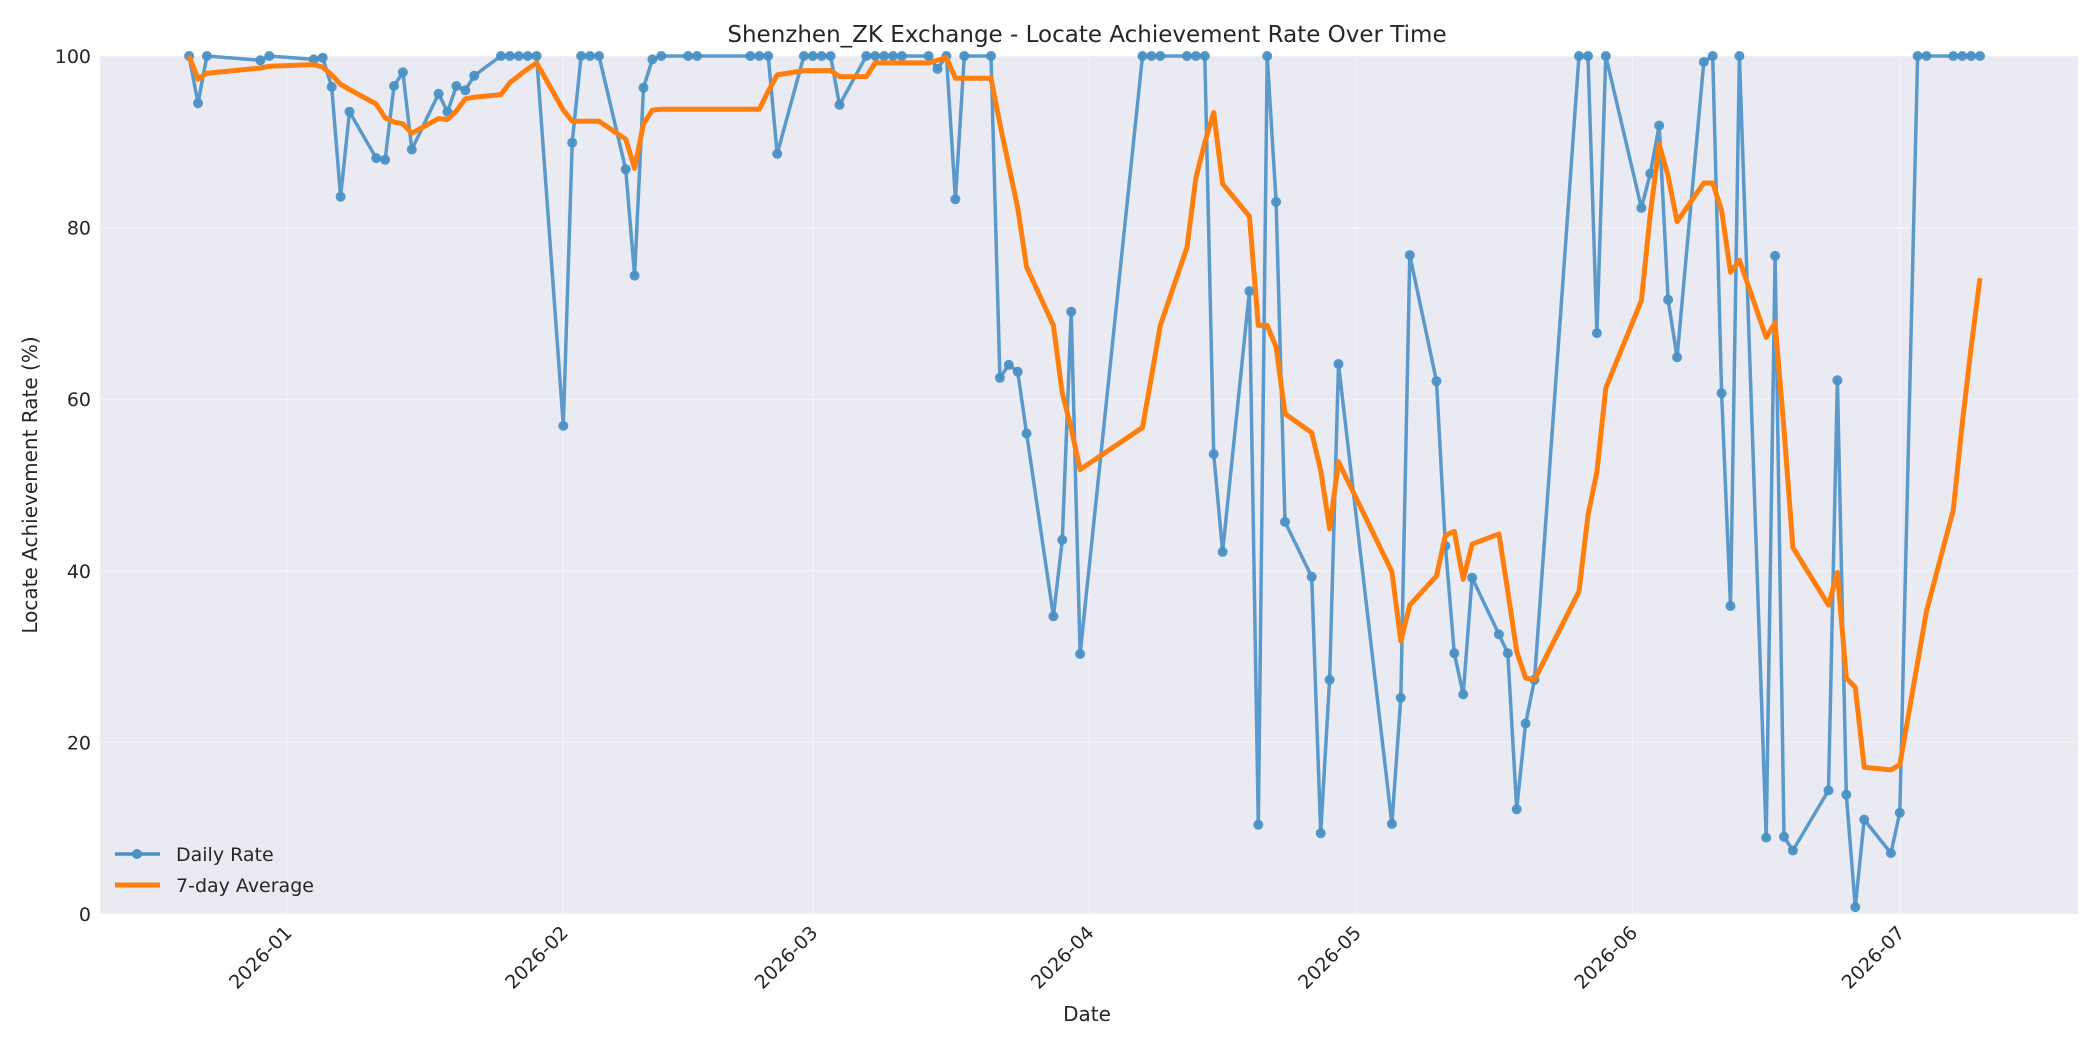 The image size is (2100, 1050). I want to click on x-tick-label: 2026-04, so click(1063, 958).